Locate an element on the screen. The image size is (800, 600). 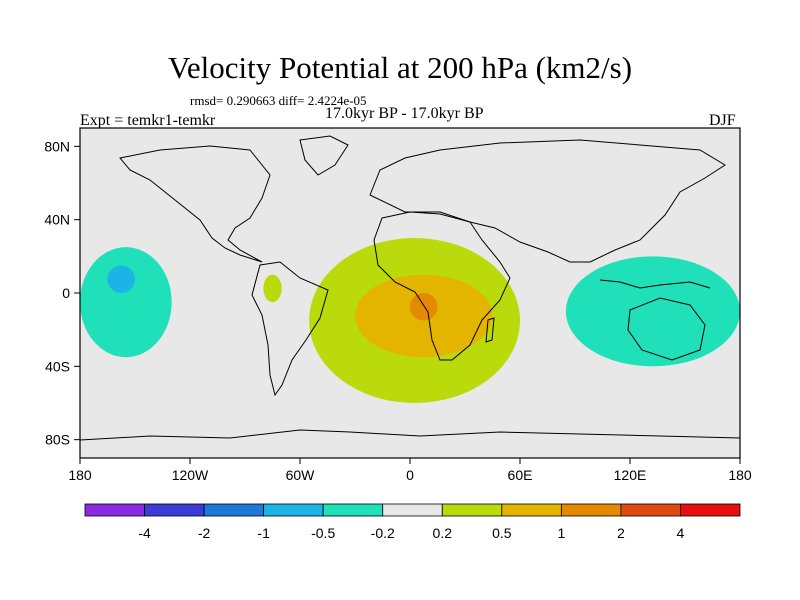
x-tick-label: 120W is located at coordinates (190, 475).